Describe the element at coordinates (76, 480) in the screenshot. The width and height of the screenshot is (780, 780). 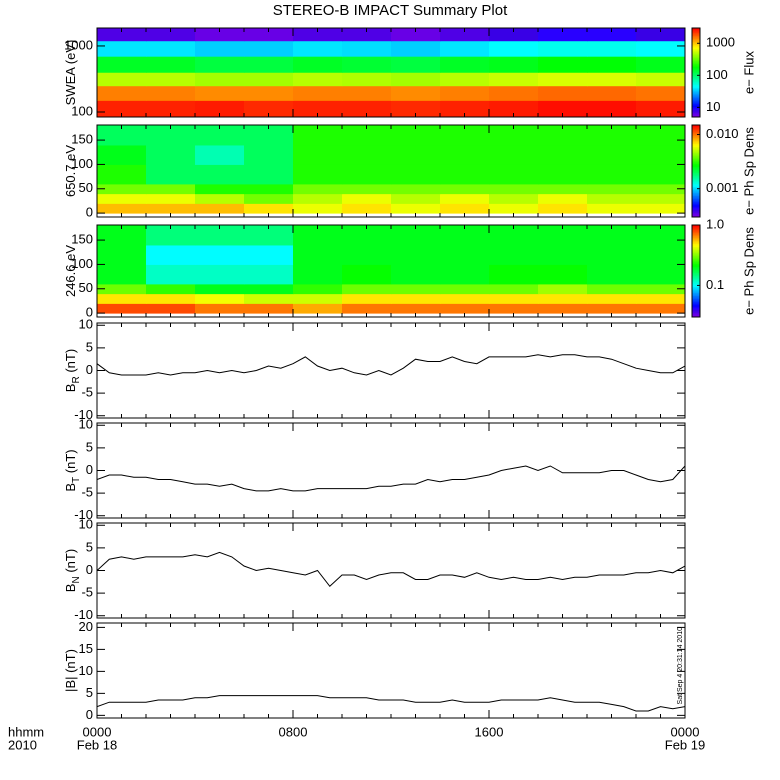
I see `y-axis-label-sub: T` at that location.